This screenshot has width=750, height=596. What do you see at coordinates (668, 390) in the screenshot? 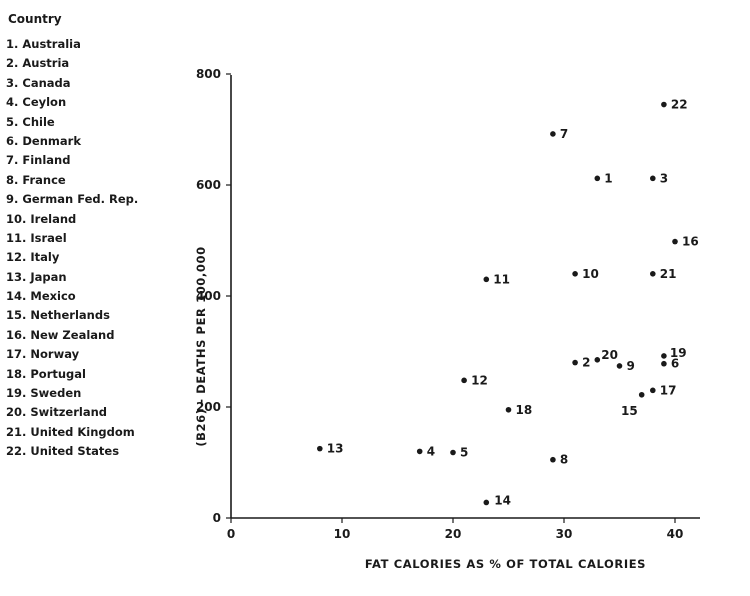
I see `point-label: 17` at bounding box center [668, 390].